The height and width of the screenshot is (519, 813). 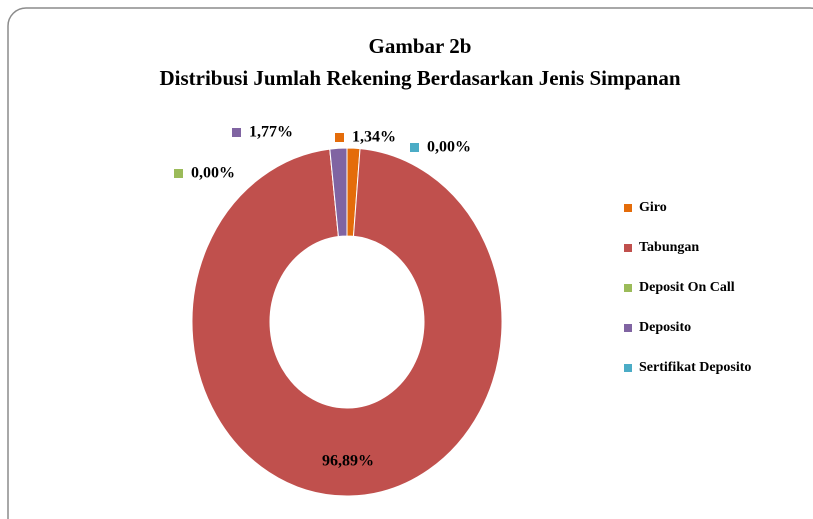 What do you see at coordinates (653, 207) in the screenshot?
I see `legend-label: Giro` at bounding box center [653, 207].